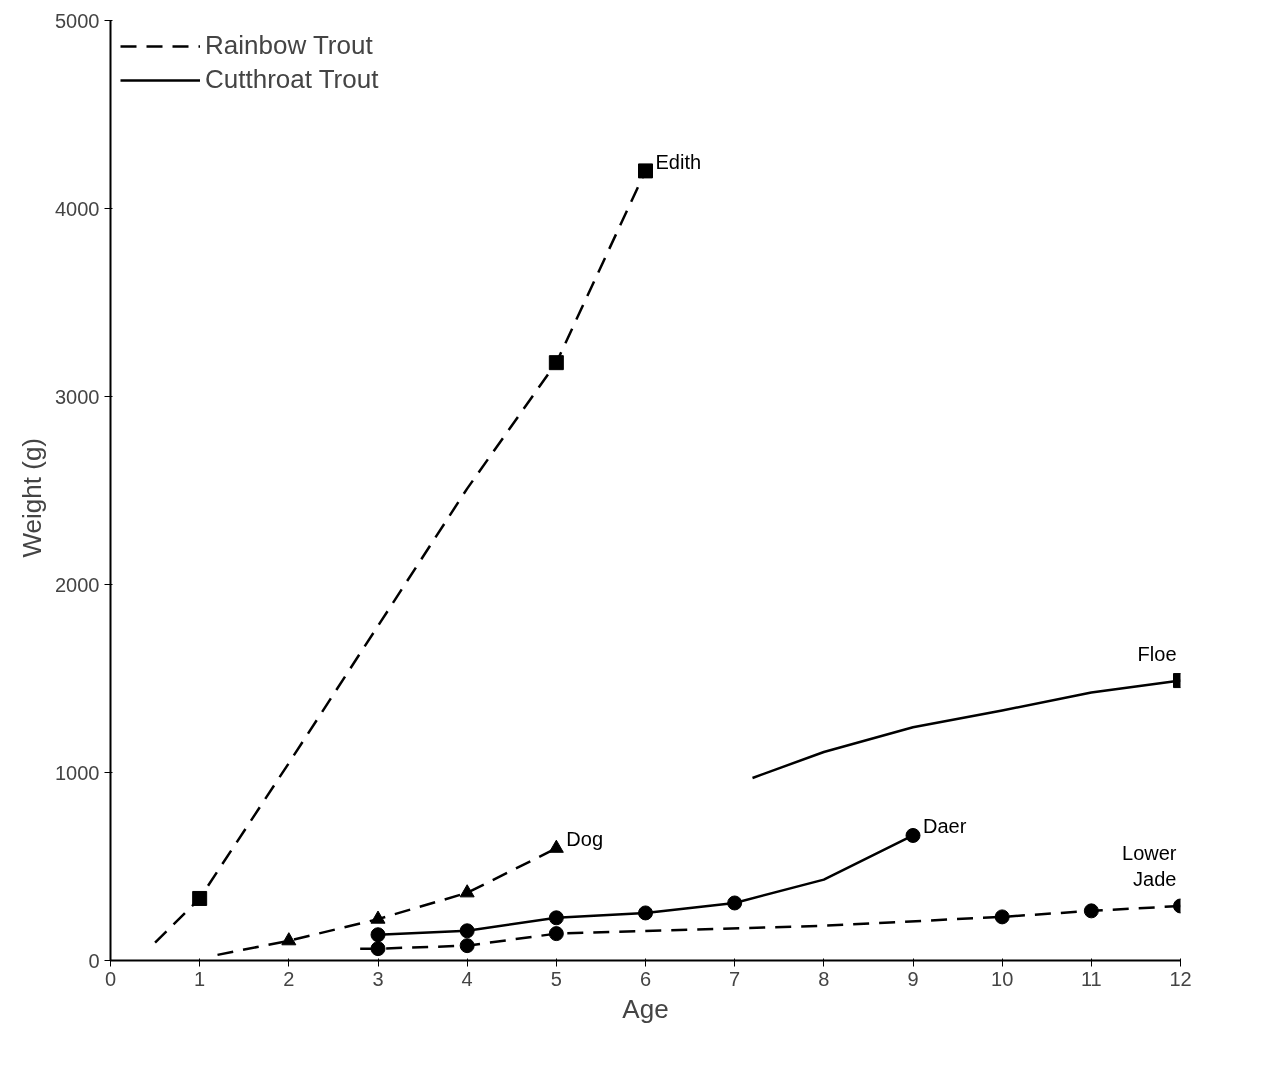 The height and width of the screenshot is (1069, 1288). I want to click on x-tick-label: 9, so click(913, 978).